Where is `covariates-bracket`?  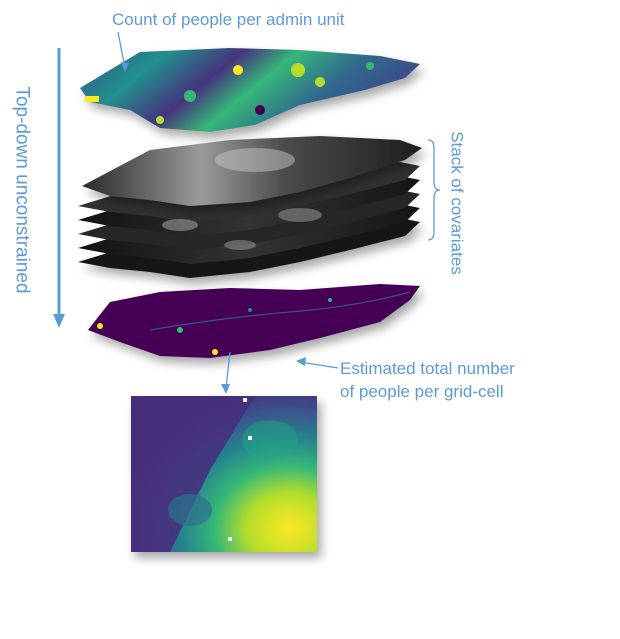 covariates-bracket is located at coordinates (434, 190).